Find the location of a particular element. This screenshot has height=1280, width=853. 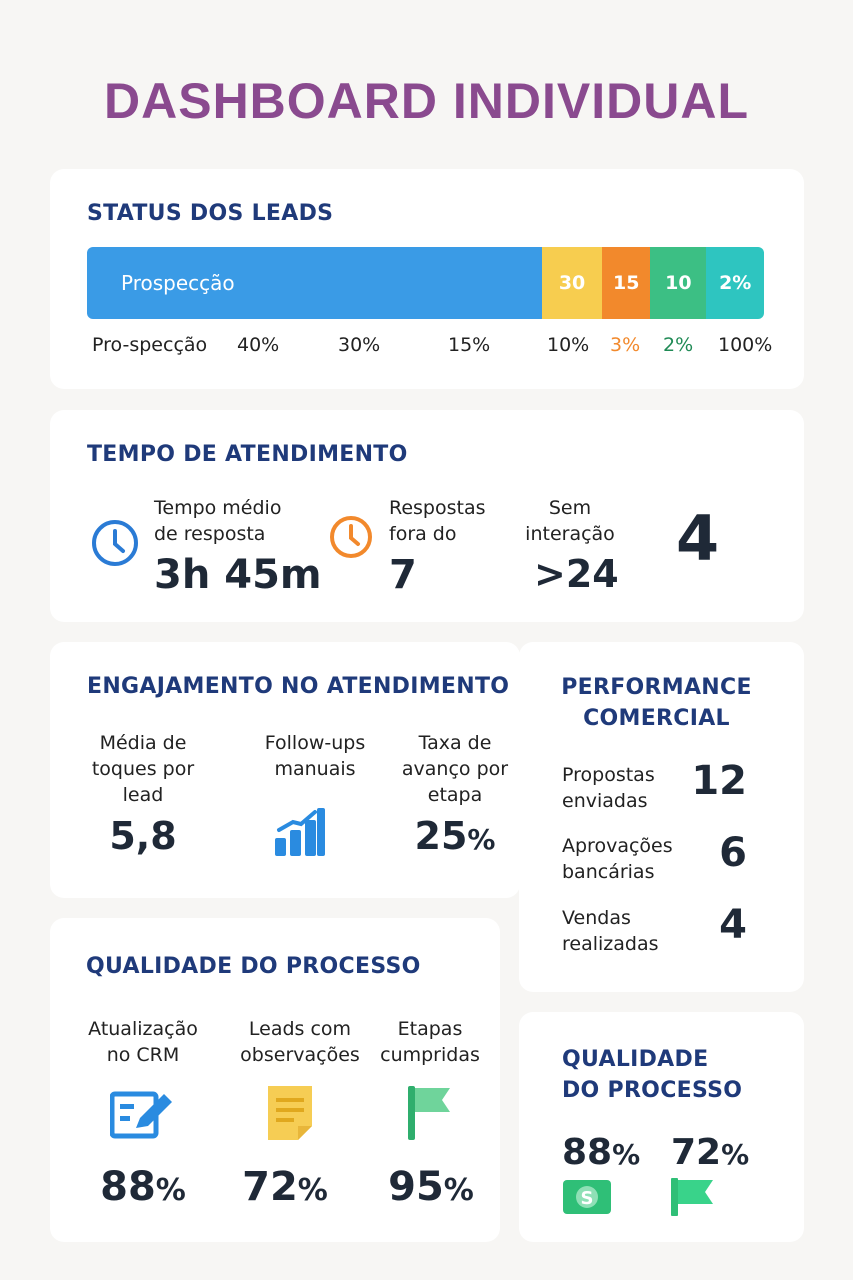

qualidade2-heading: QUALIDADE DO PROCESSO is located at coordinates (652, 1075).